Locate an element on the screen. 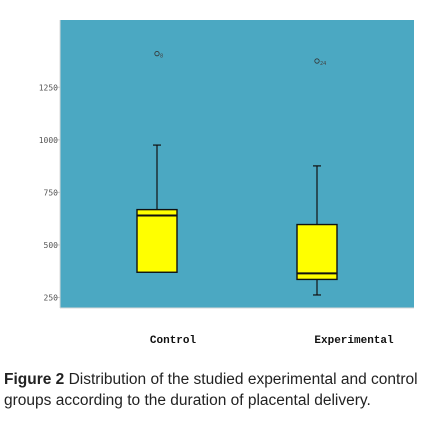 This screenshot has width=438, height=448. y-axis: 250 500 750 1000 1250 is located at coordinates (49, 192).